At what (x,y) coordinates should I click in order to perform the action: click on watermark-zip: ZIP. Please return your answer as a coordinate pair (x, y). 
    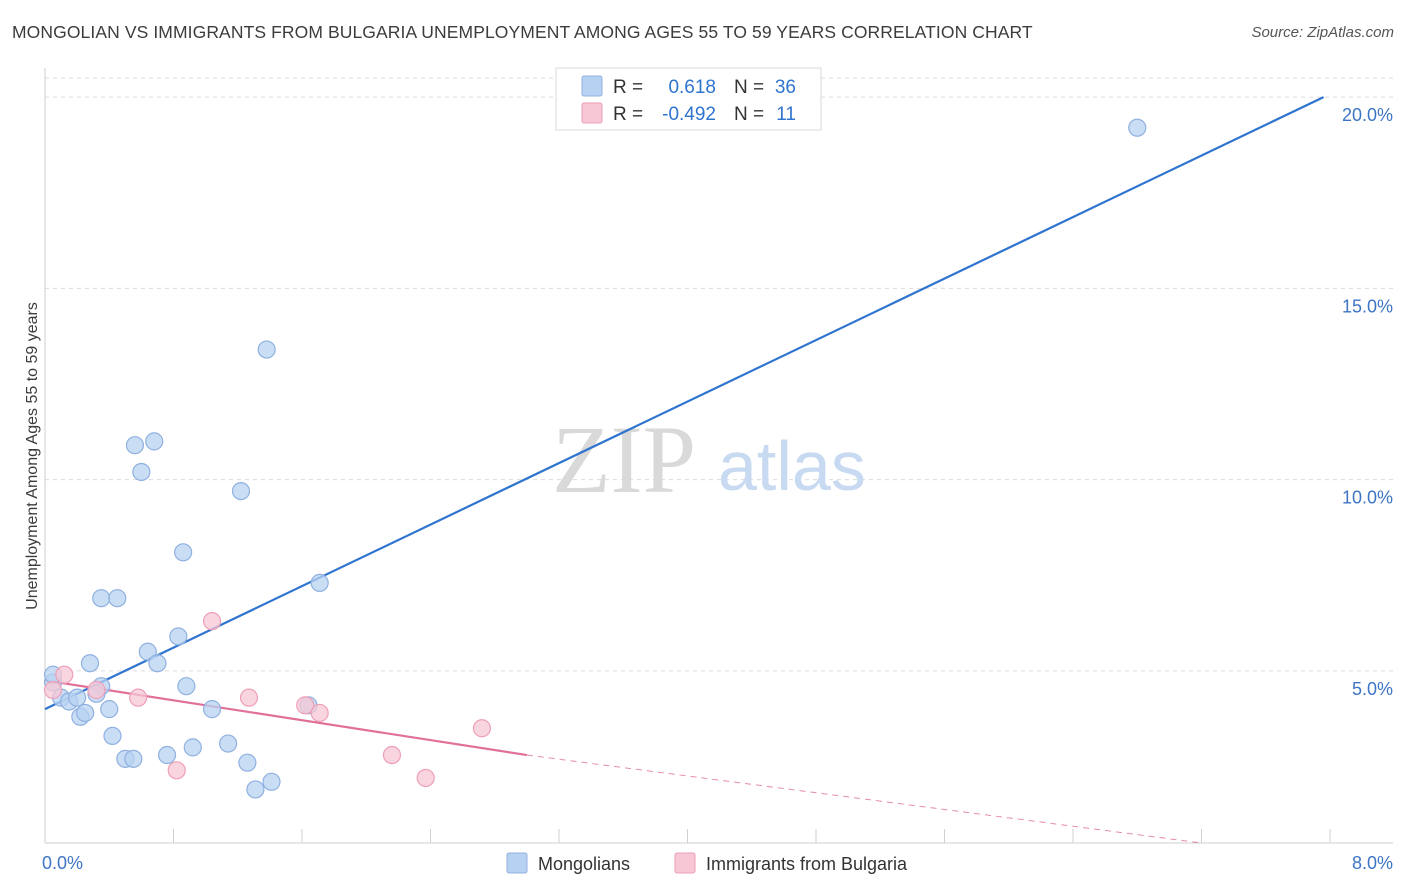
    Looking at the image, I should click on (624, 459).